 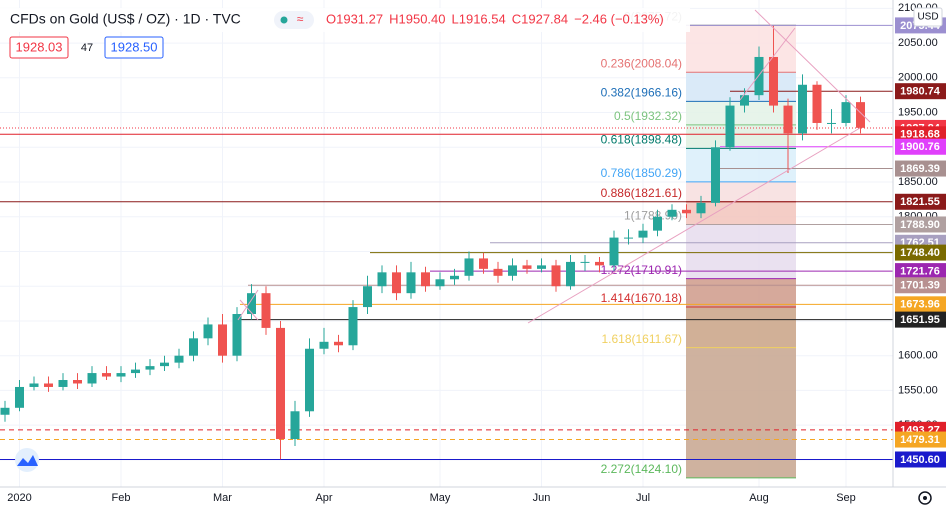 I want to click on y-tick-label: 1850.00, so click(x=918, y=182).